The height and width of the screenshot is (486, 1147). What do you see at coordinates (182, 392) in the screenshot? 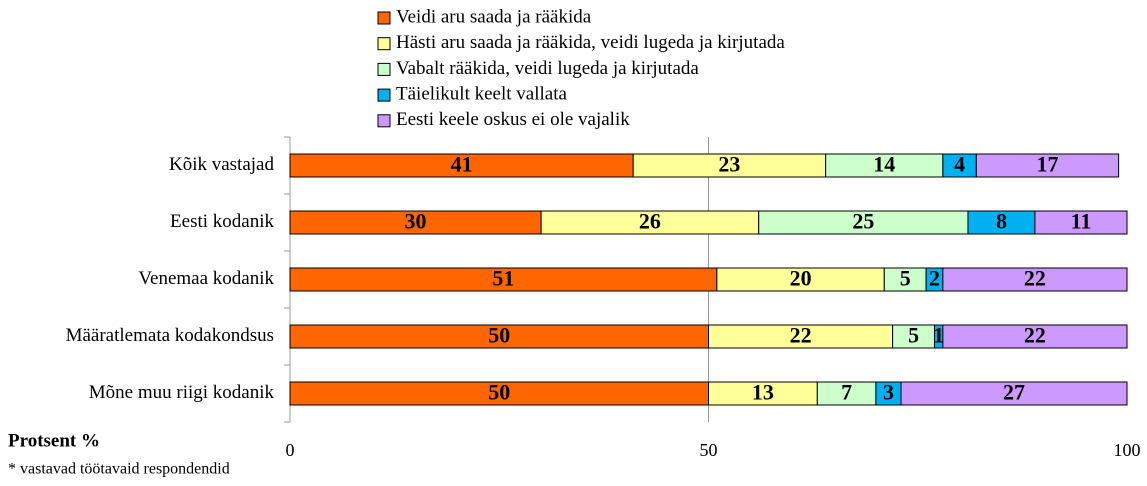
I see `category-label: Mõne muu riigi kodanik` at bounding box center [182, 392].